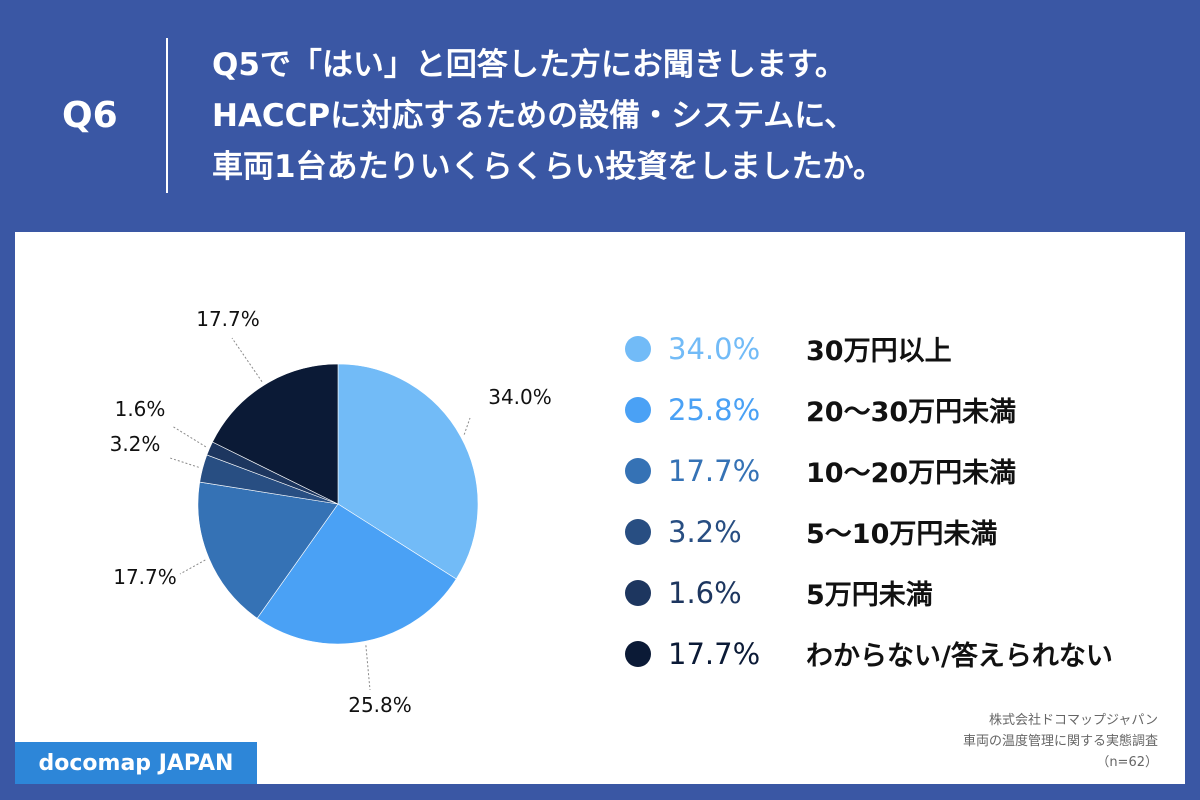 This screenshot has height=800, width=1200. I want to click on header-divider, so click(167, 115).